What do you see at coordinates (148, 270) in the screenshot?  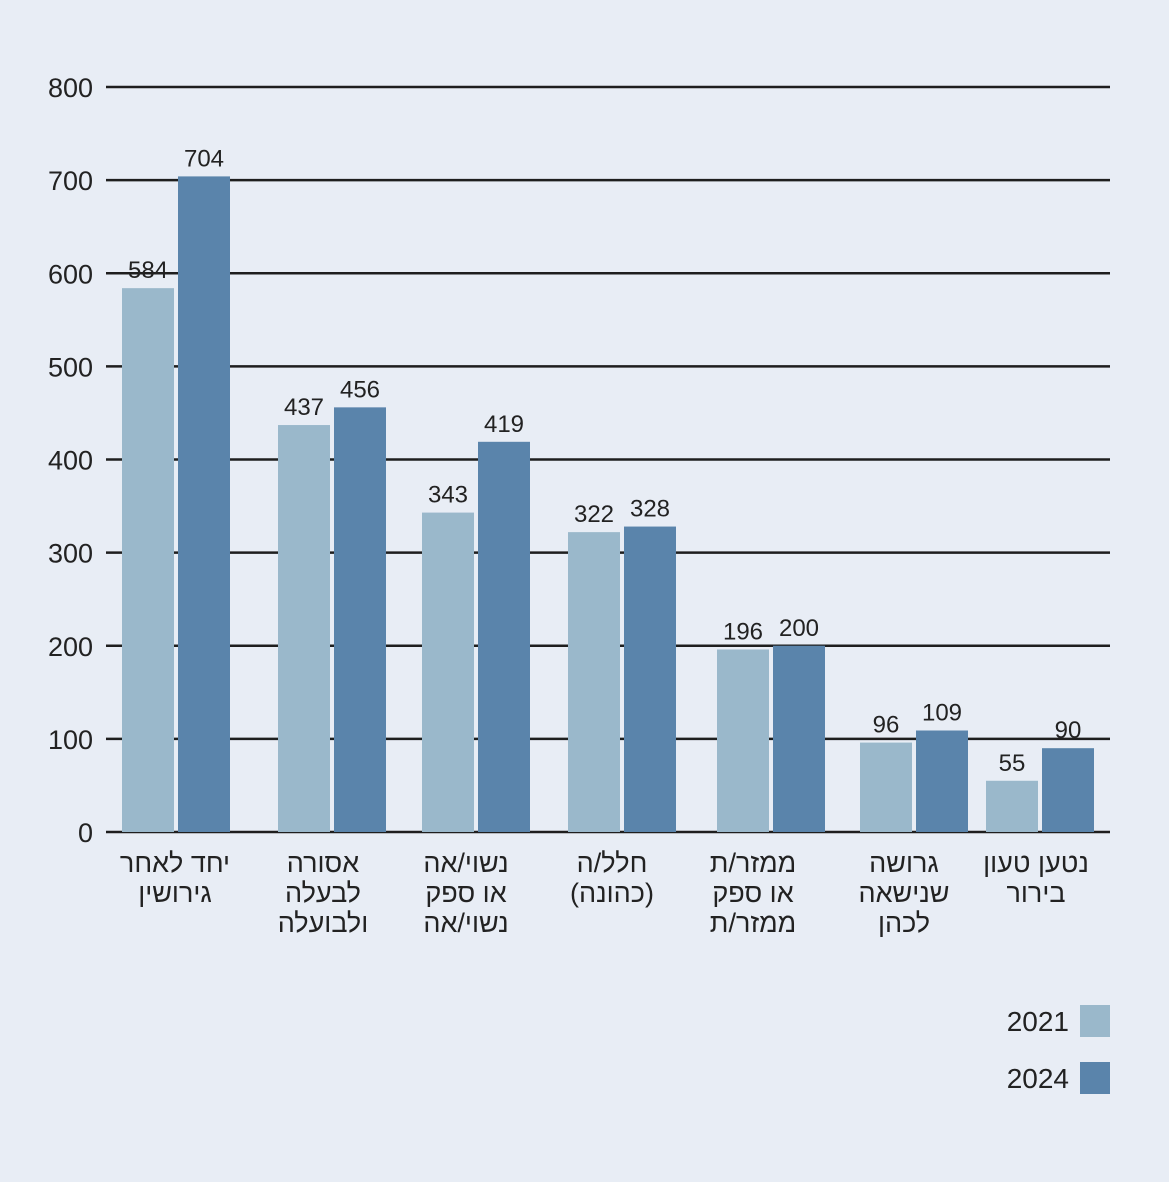 I see `data-label: 584` at bounding box center [148, 270].